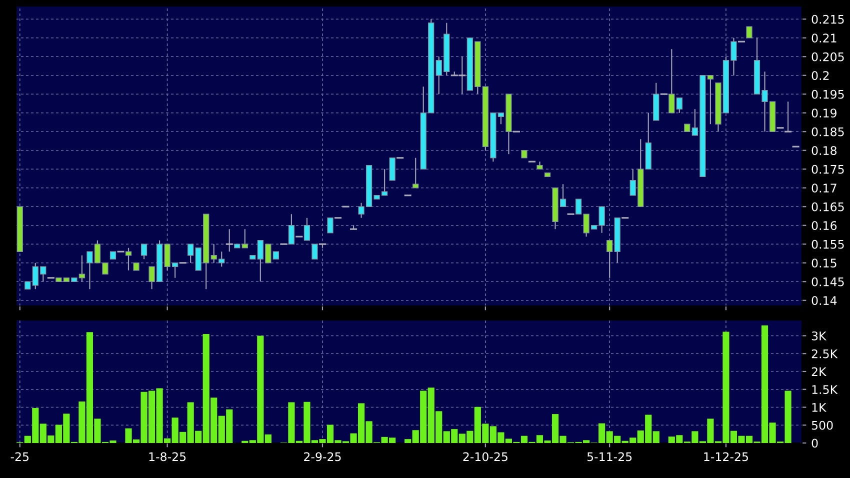 The width and height of the screenshot is (850, 478). What do you see at coordinates (485, 457) in the screenshot?
I see `x-tick-label: 2-10-25` at bounding box center [485, 457].